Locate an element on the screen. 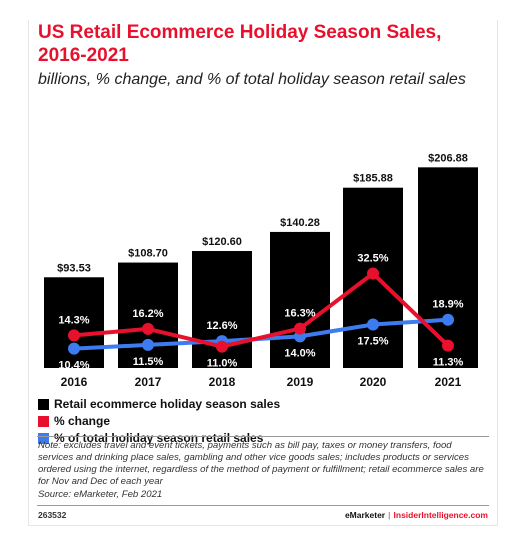 Image resolution: width=528 pixels, height=544 pixels. legend-item-sales: Retail ecommerce holiday season sales is located at coordinates (218, 405).